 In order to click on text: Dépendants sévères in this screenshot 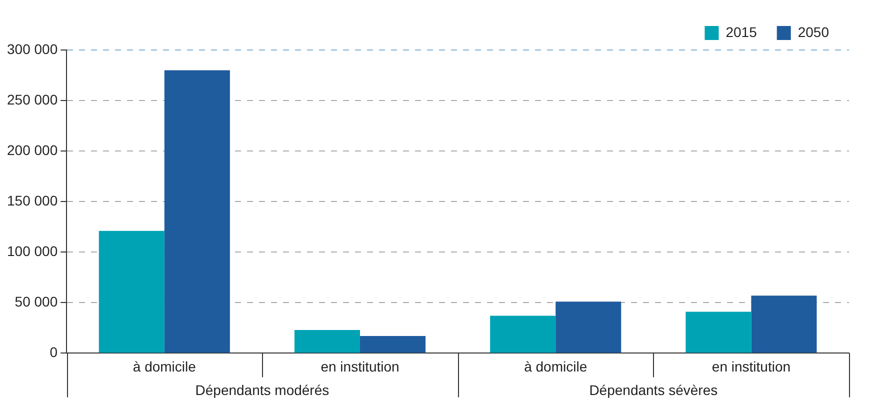, I will do `click(653, 390)`.